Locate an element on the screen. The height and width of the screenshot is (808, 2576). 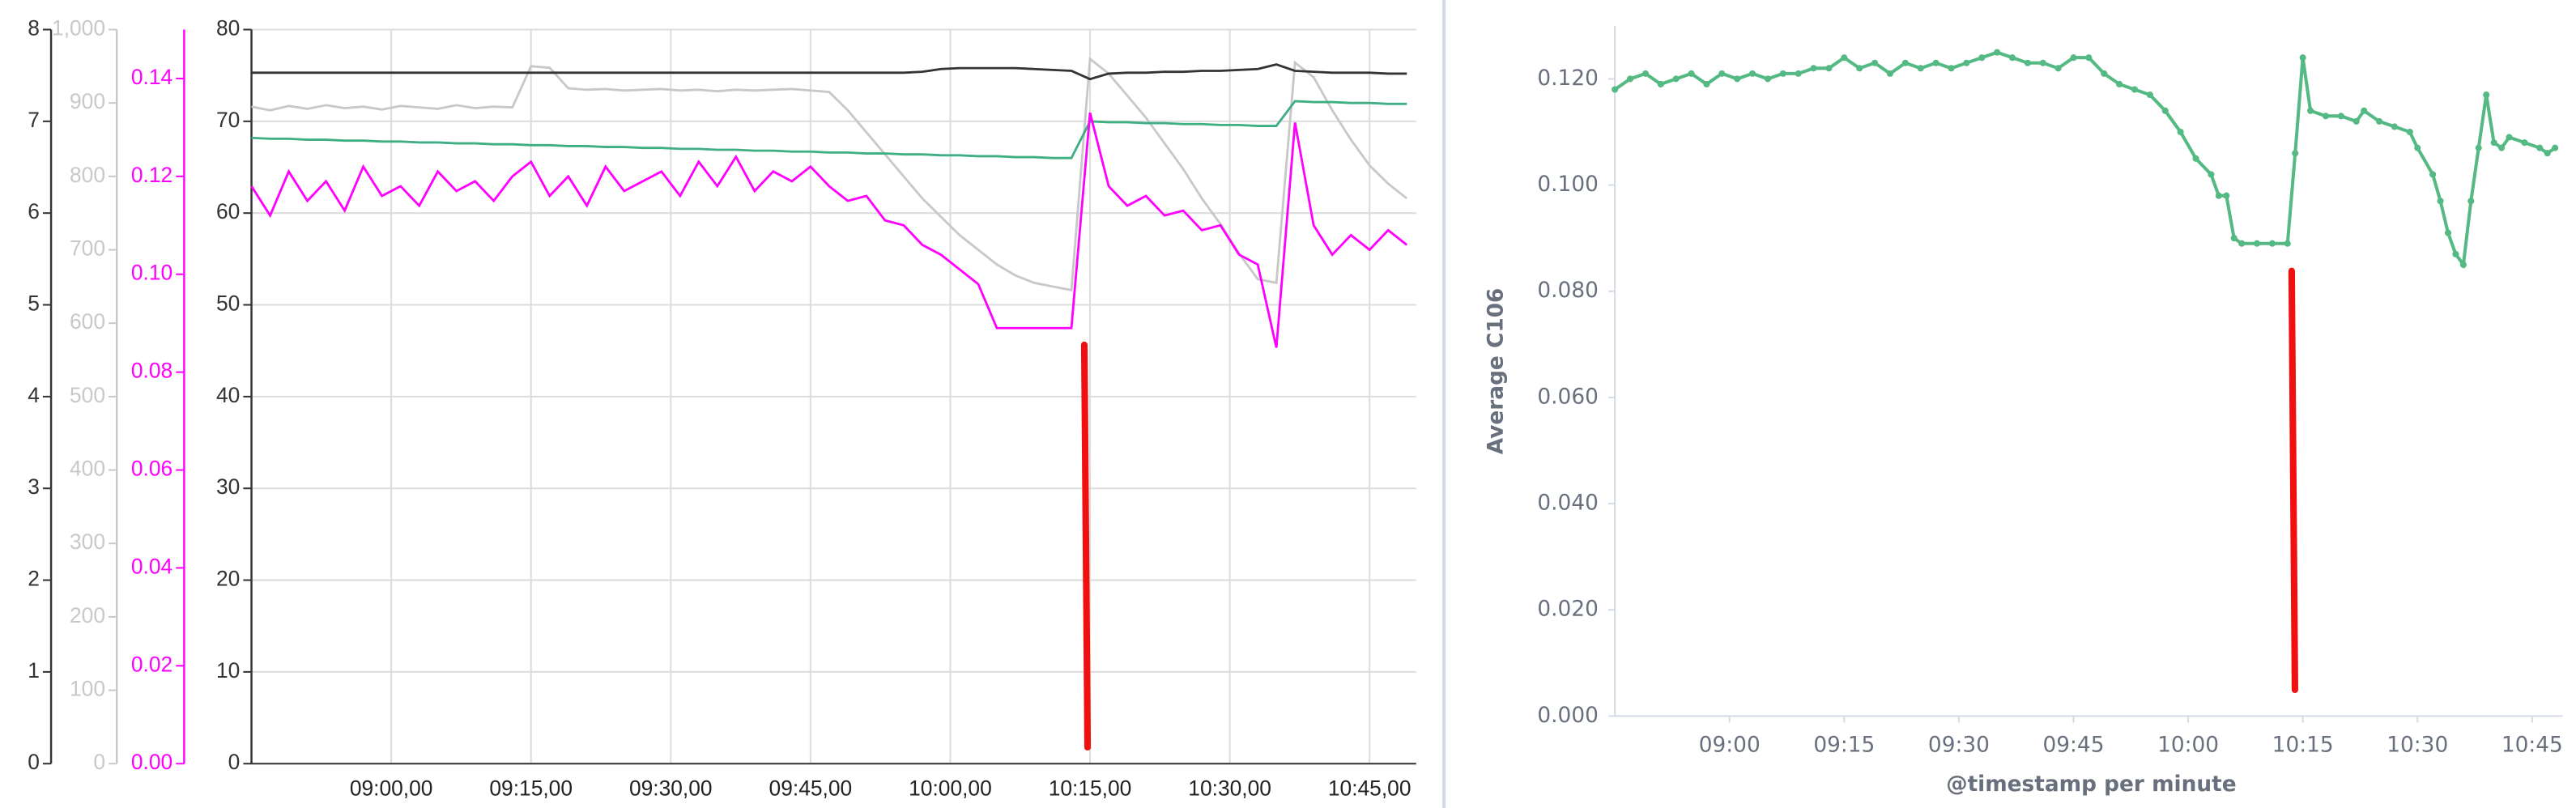
y-tick-label: 0.00 is located at coordinates (151, 762).